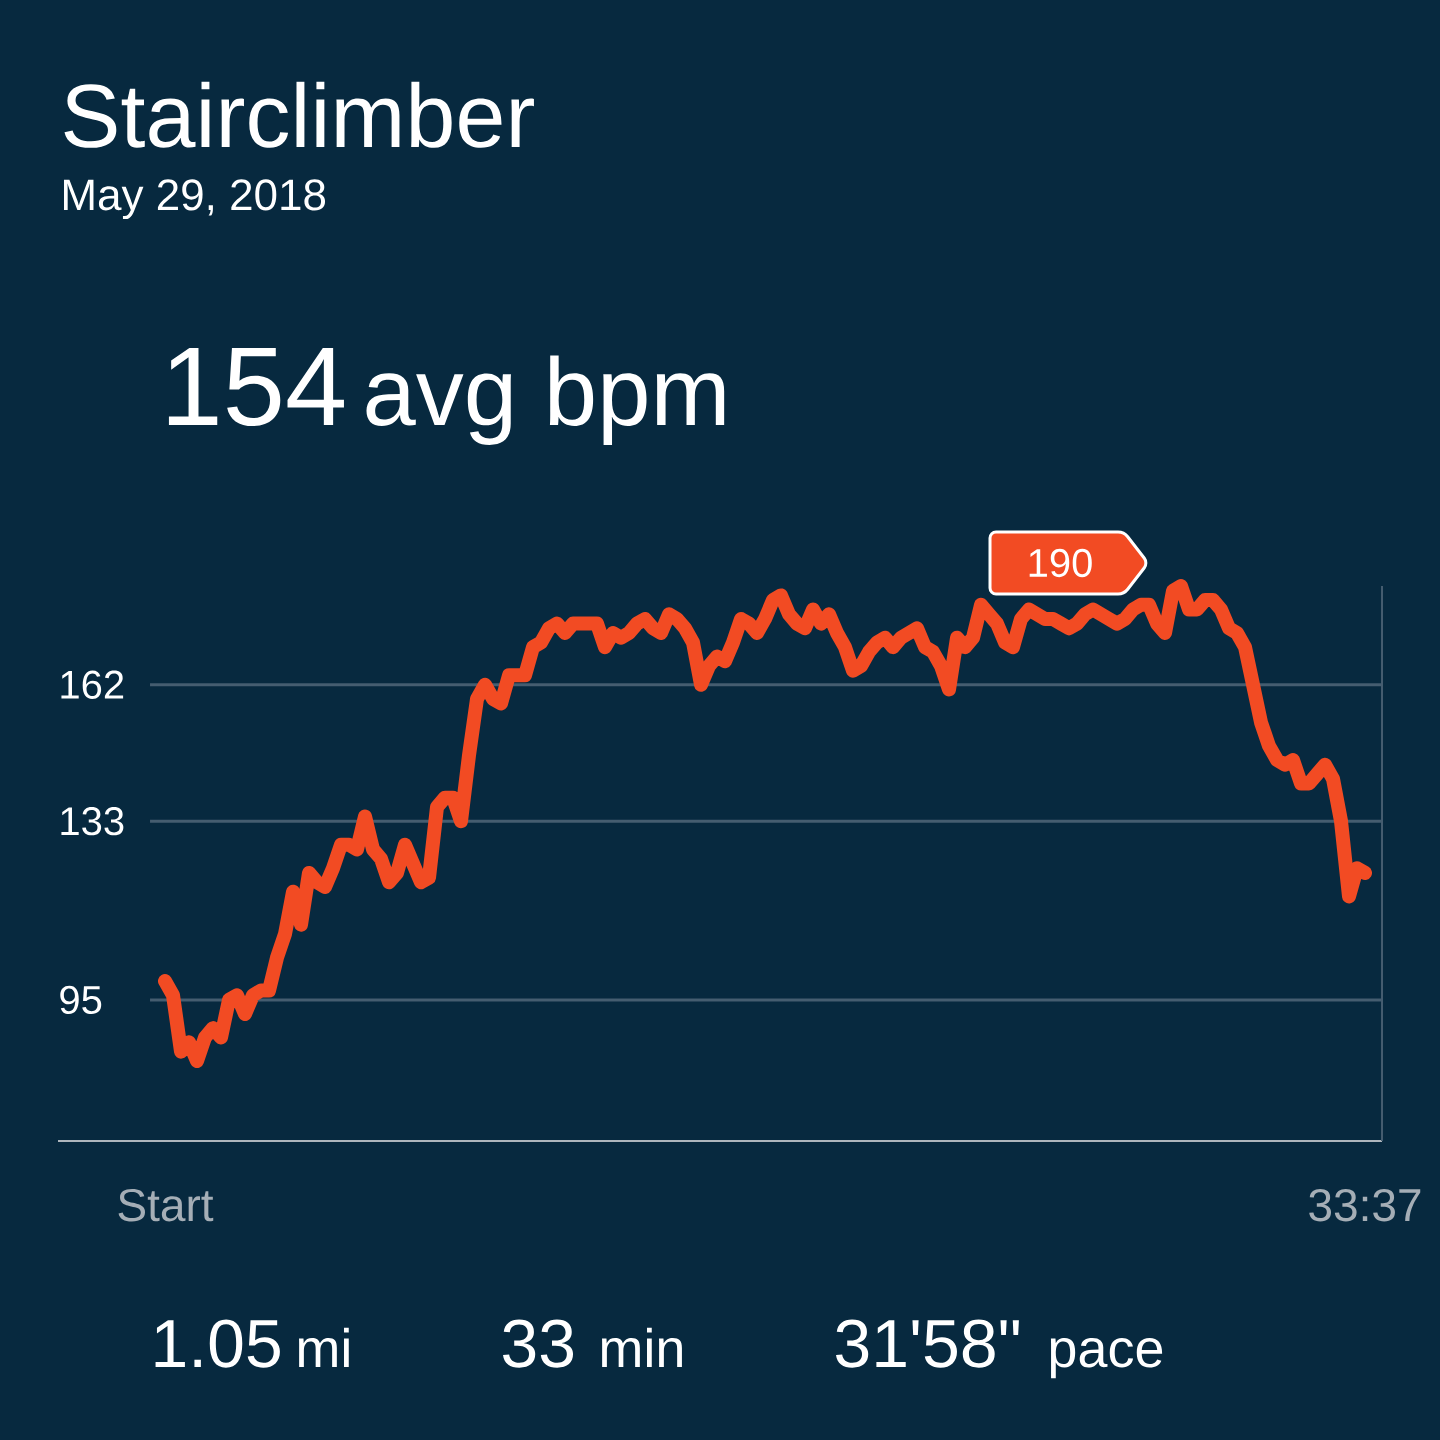 This screenshot has height=1440, width=1440. I want to click on y-tick-label: 133, so click(92, 821).